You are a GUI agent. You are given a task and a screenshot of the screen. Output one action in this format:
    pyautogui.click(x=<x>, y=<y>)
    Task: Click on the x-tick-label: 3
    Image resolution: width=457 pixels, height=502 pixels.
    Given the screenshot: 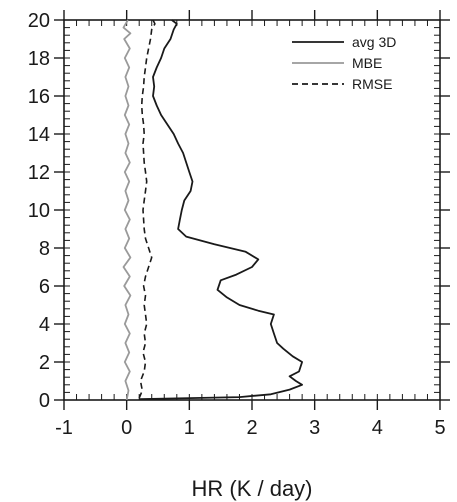 What is the action you would take?
    pyautogui.click(x=314, y=428)
    